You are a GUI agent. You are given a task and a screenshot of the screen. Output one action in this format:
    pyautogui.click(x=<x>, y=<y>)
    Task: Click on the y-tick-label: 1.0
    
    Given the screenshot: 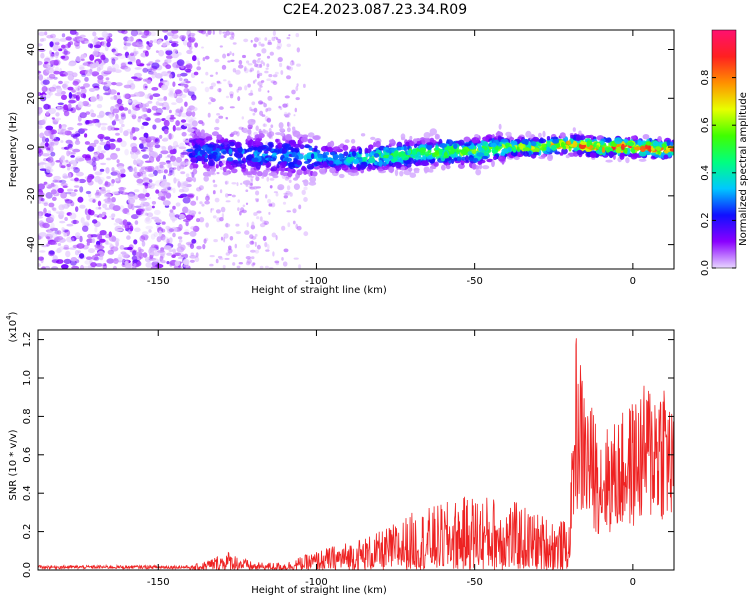 What is the action you would take?
    pyautogui.click(x=27, y=378)
    